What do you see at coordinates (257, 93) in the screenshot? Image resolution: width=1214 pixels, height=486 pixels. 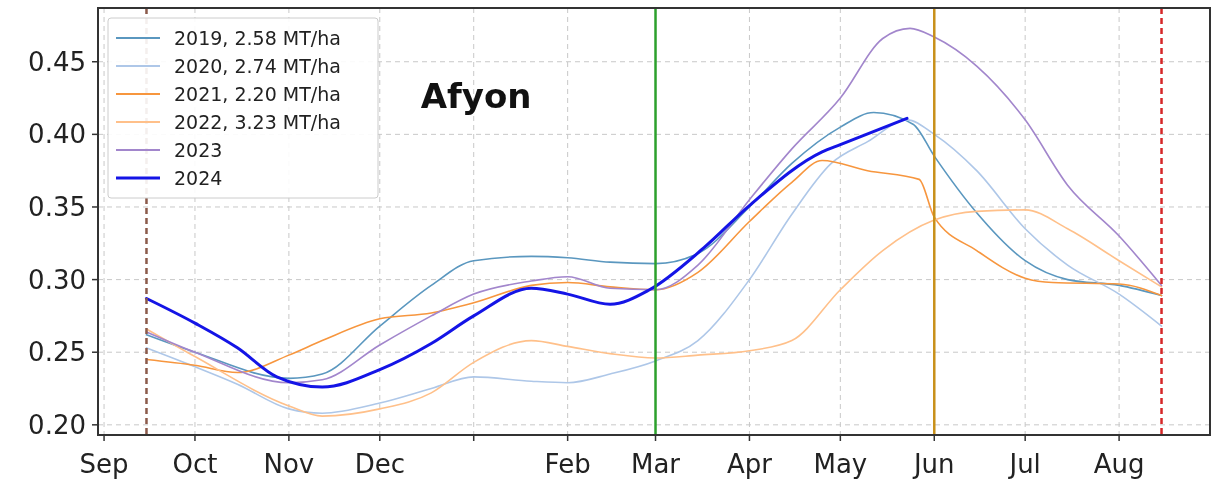 I see `legend-label: 2021, 2.20 MT/ha` at bounding box center [257, 93].